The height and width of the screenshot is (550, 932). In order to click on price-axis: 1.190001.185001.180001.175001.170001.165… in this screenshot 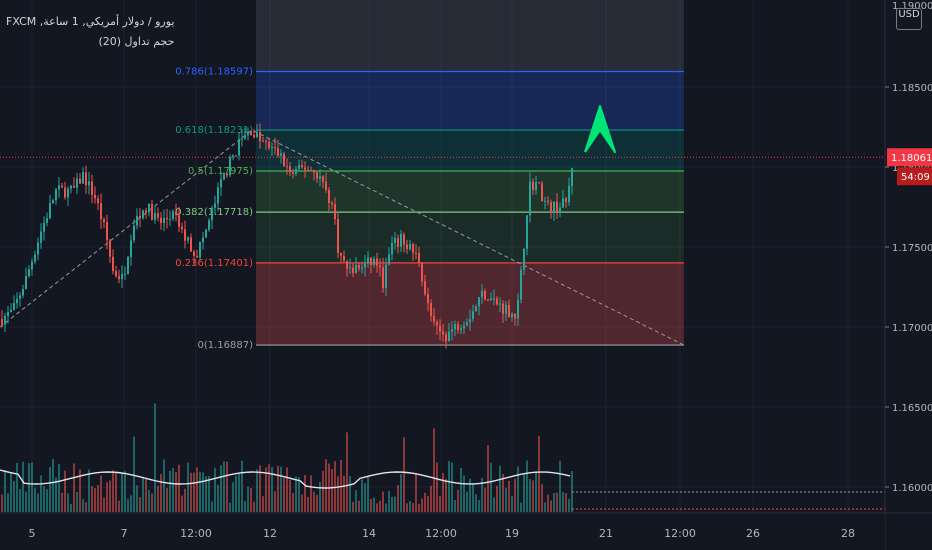, I will do `click(908, 275)`.